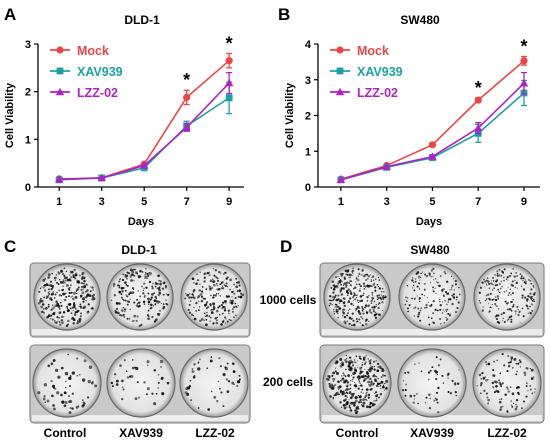  Describe the element at coordinates (288, 382) in the screenshot. I see `row-label-200-cells: 200 cells` at that location.